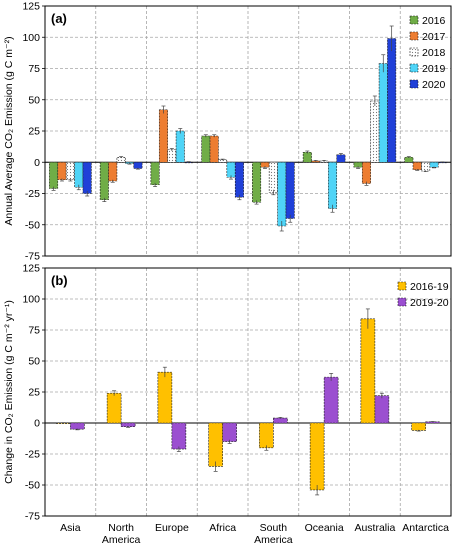 This screenshot has height=547, width=457. What do you see at coordinates (214, 149) in the screenshot?
I see `bar-2017-africa` at bounding box center [214, 149].